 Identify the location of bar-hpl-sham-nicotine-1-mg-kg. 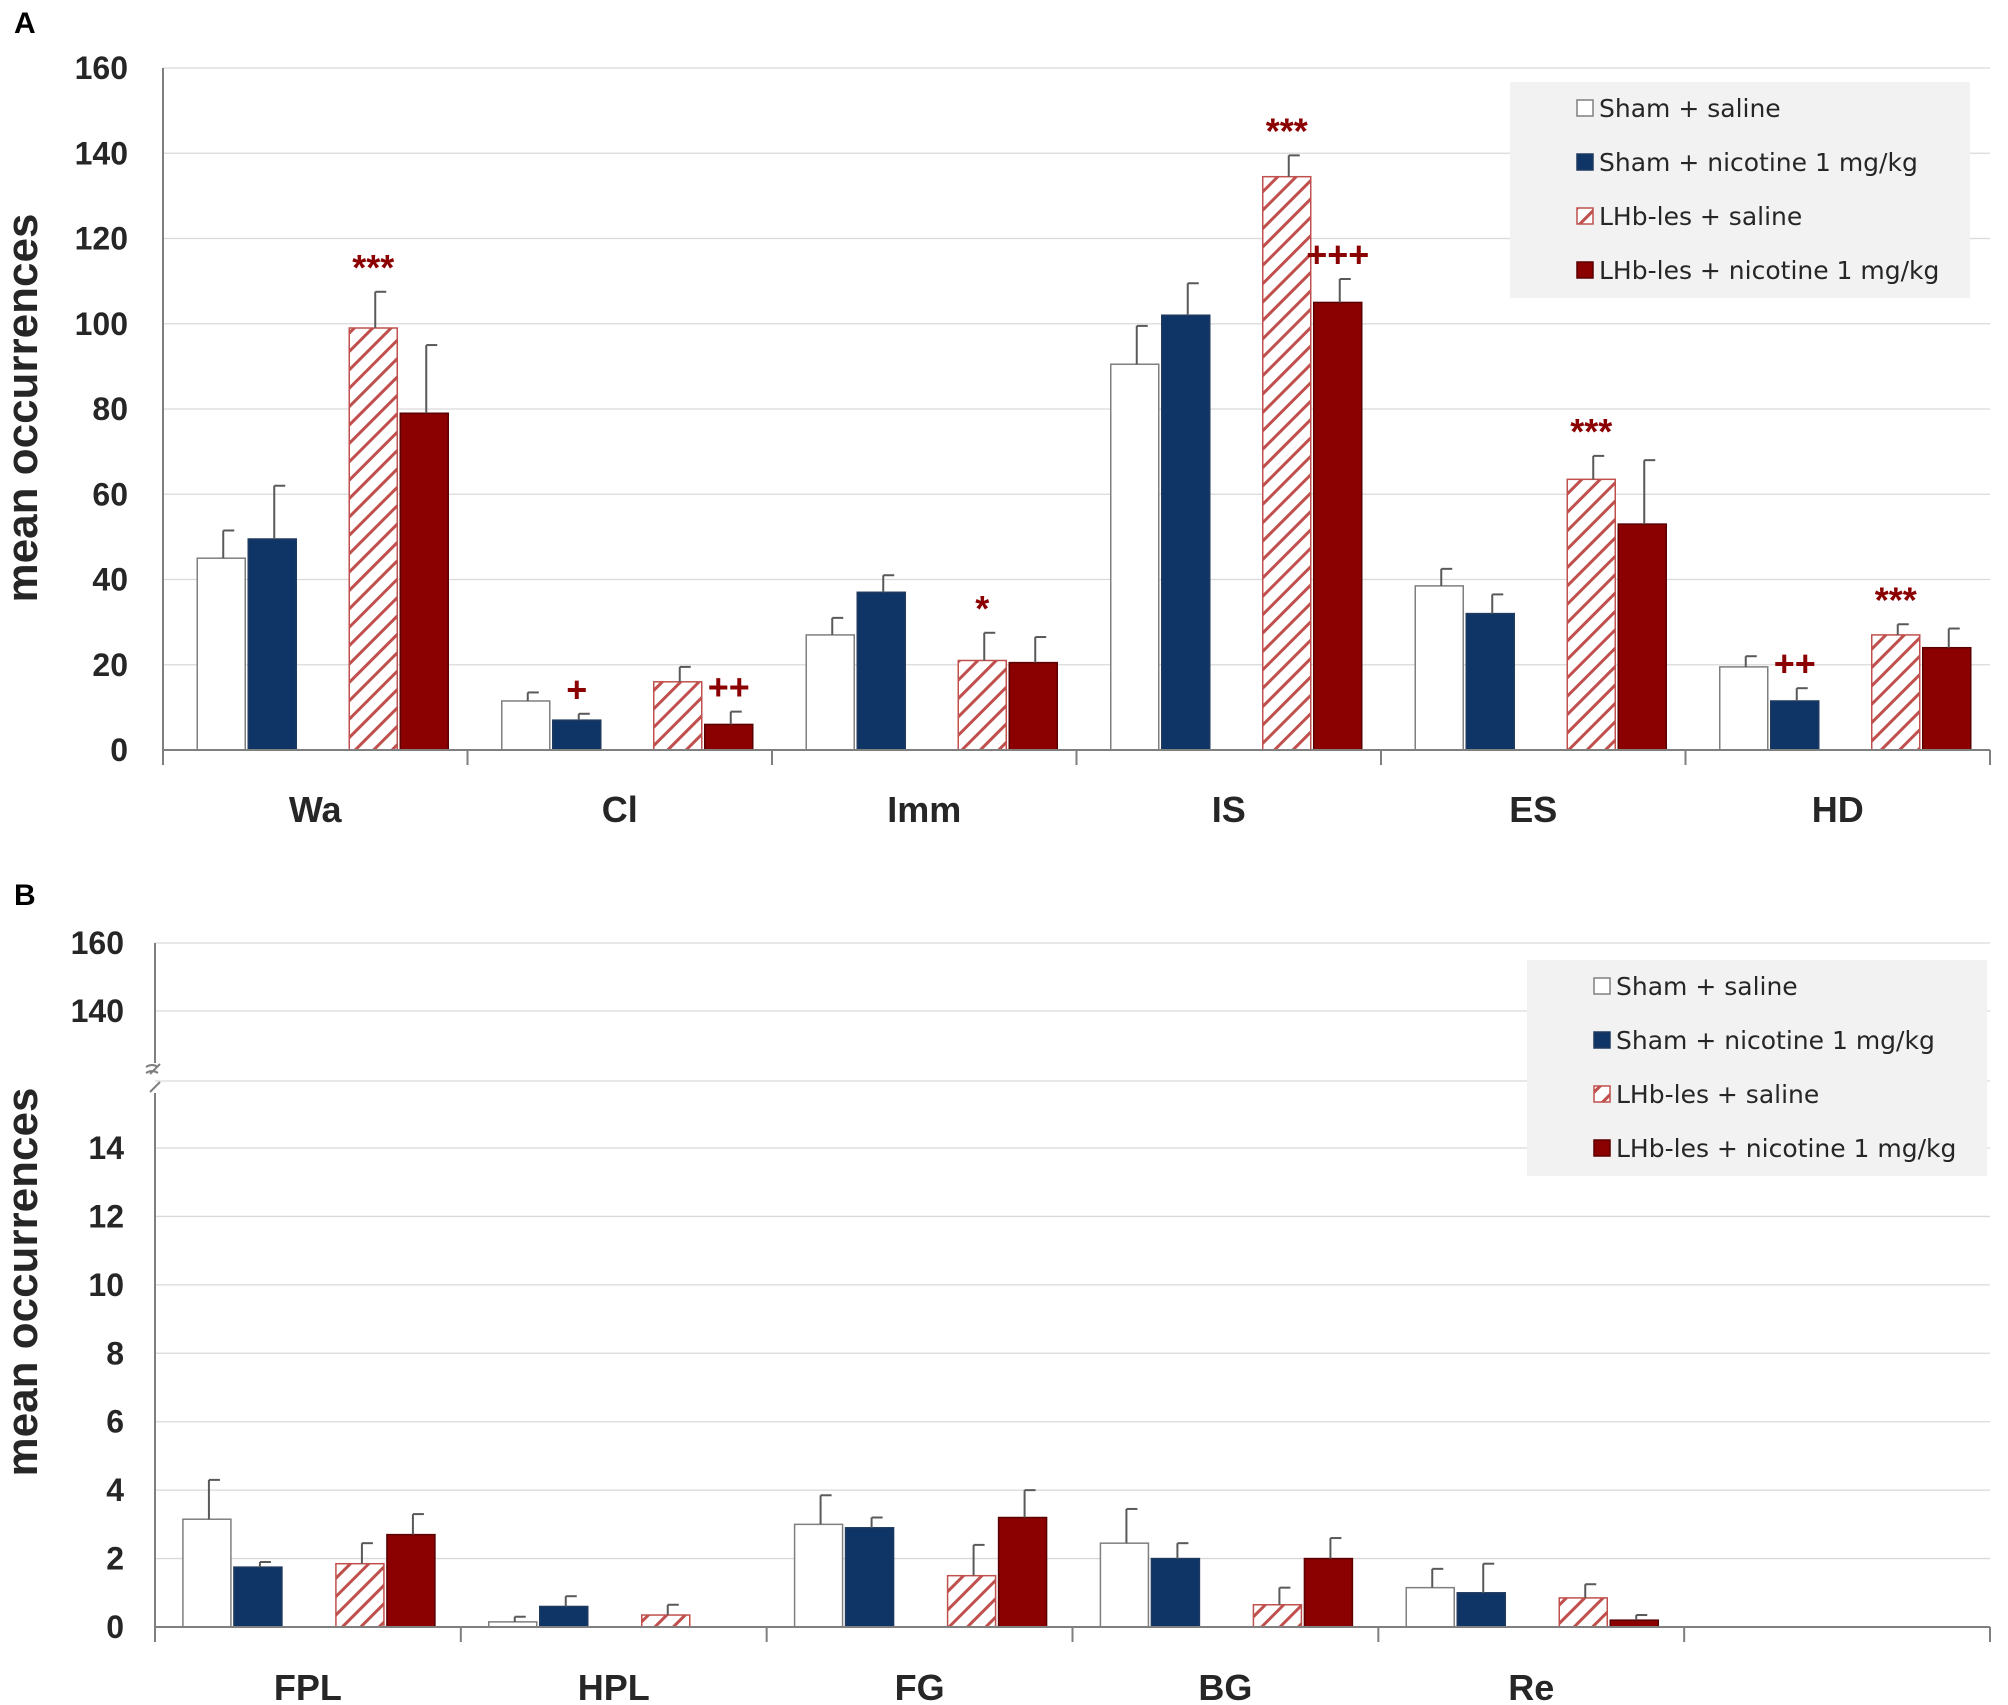
(564, 1616).